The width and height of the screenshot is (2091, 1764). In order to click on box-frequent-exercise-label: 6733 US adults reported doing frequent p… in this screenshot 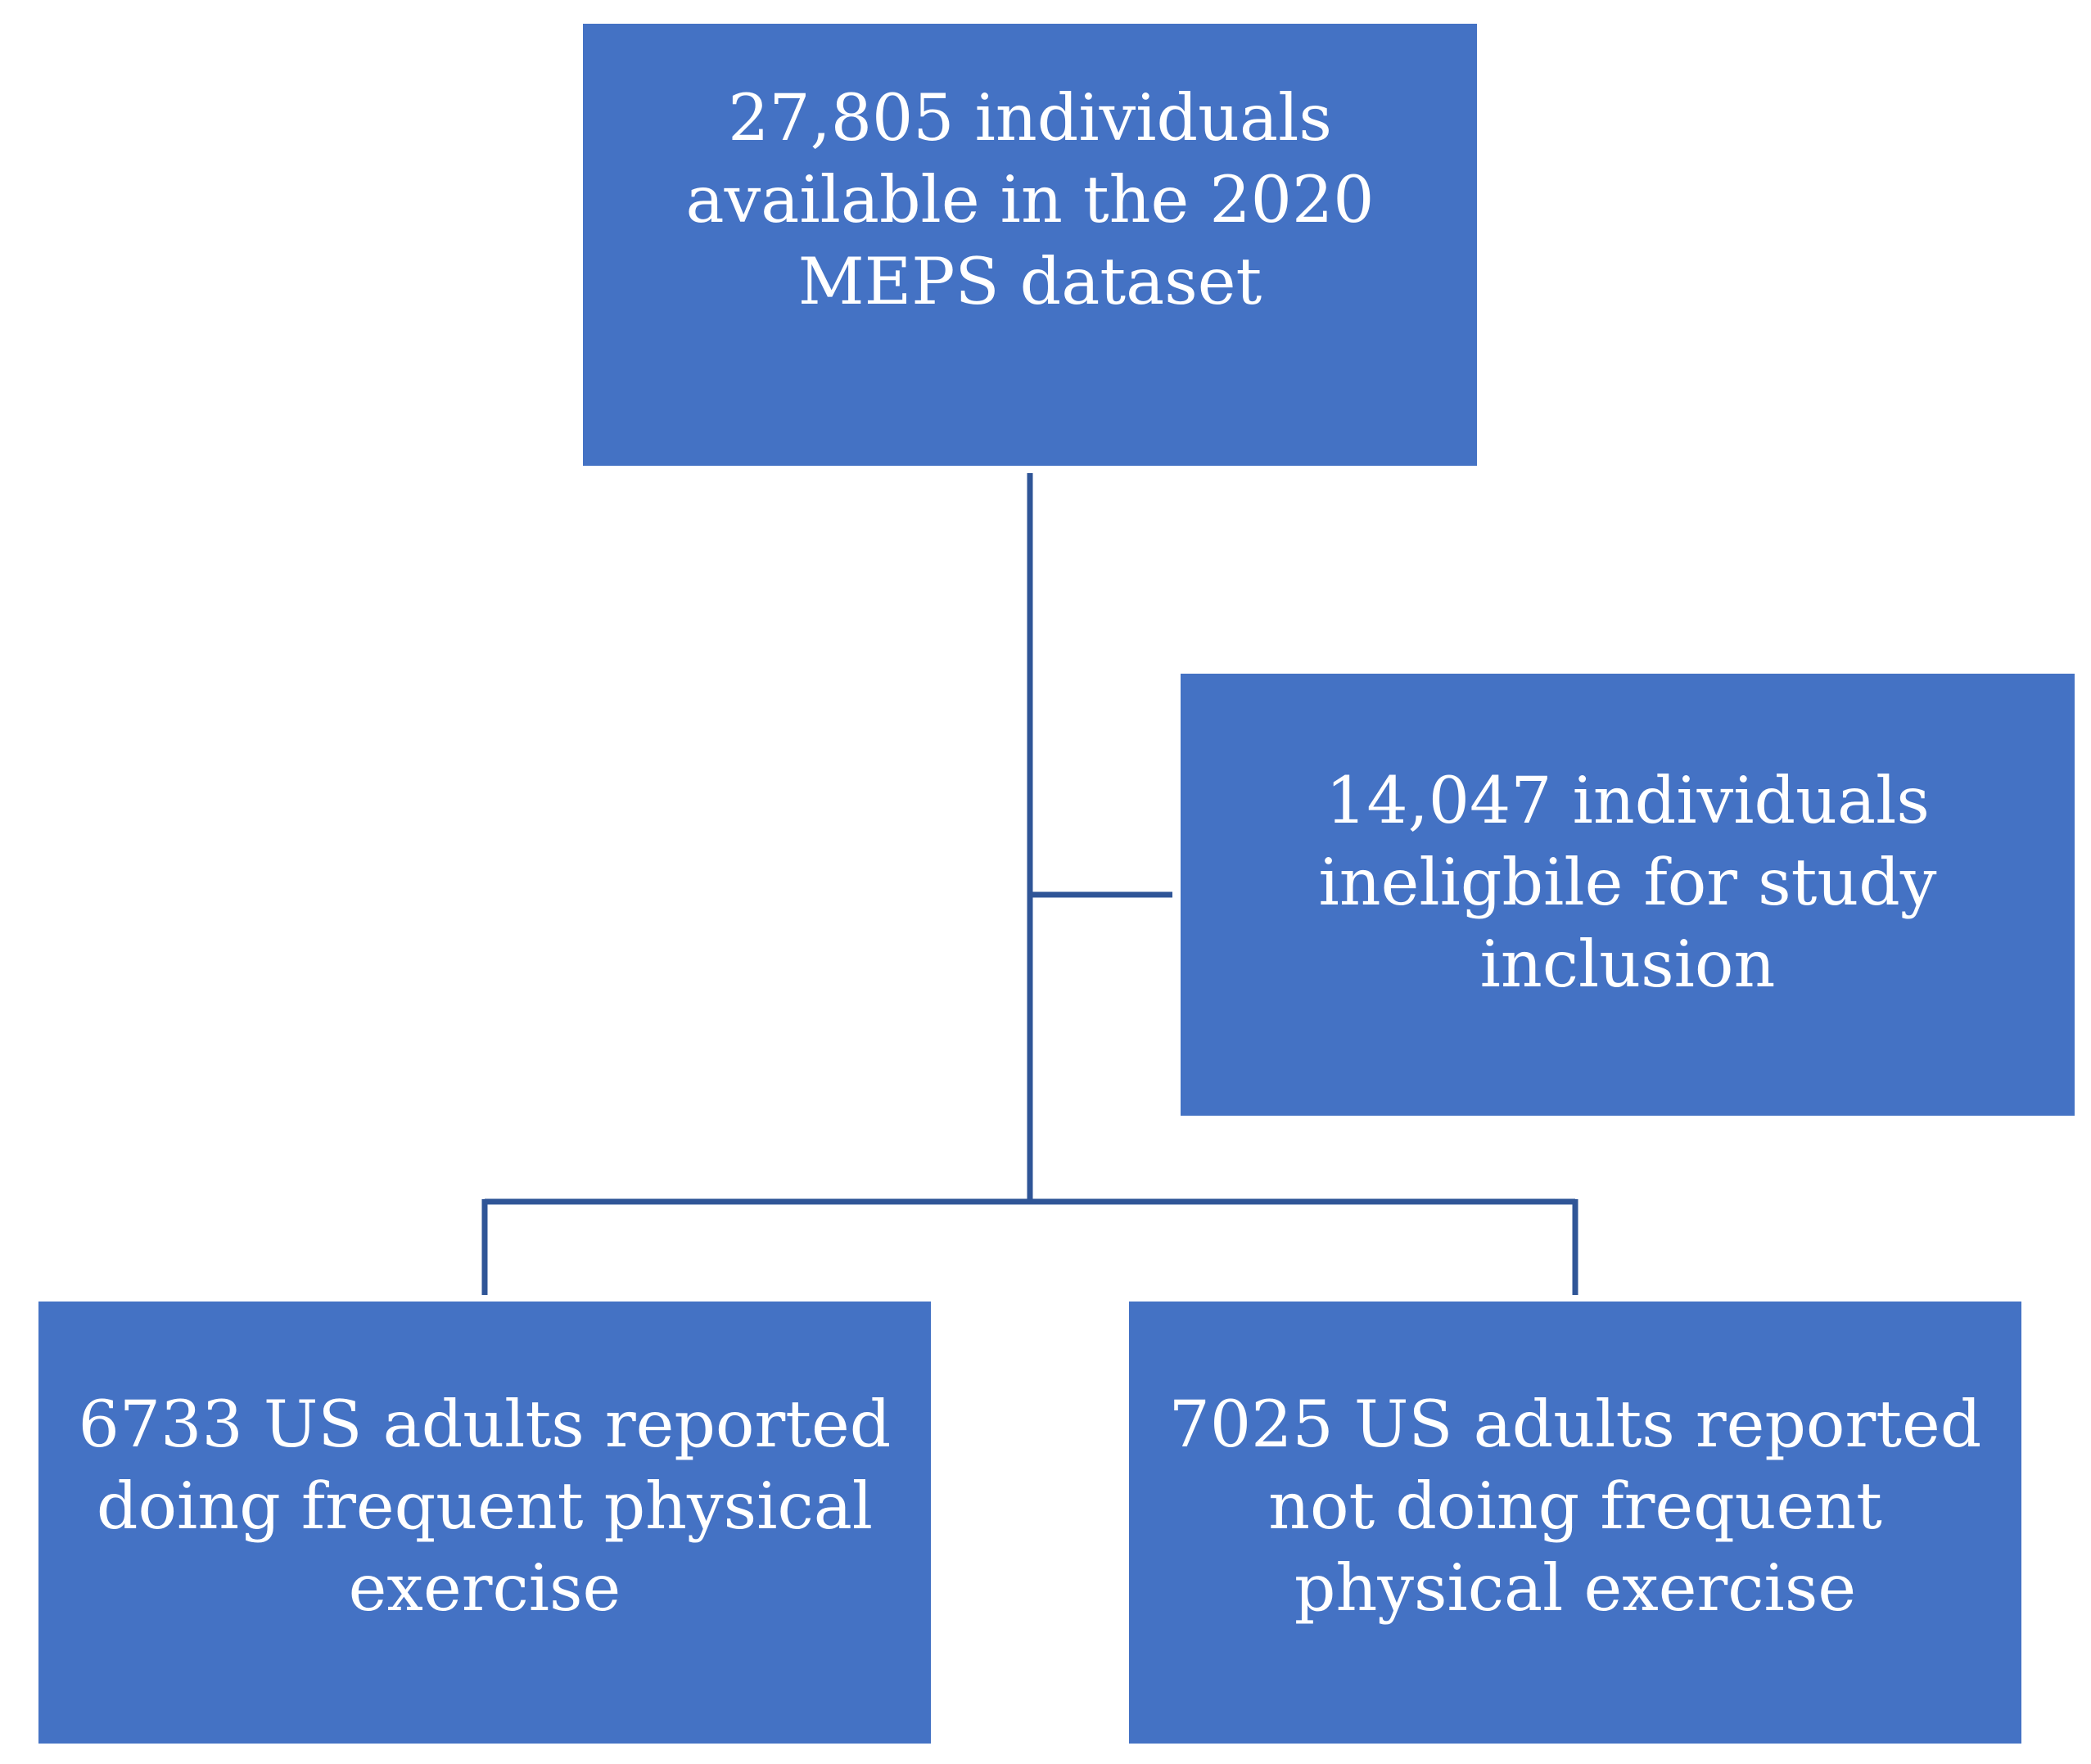, I will do `click(485, 1507)`.